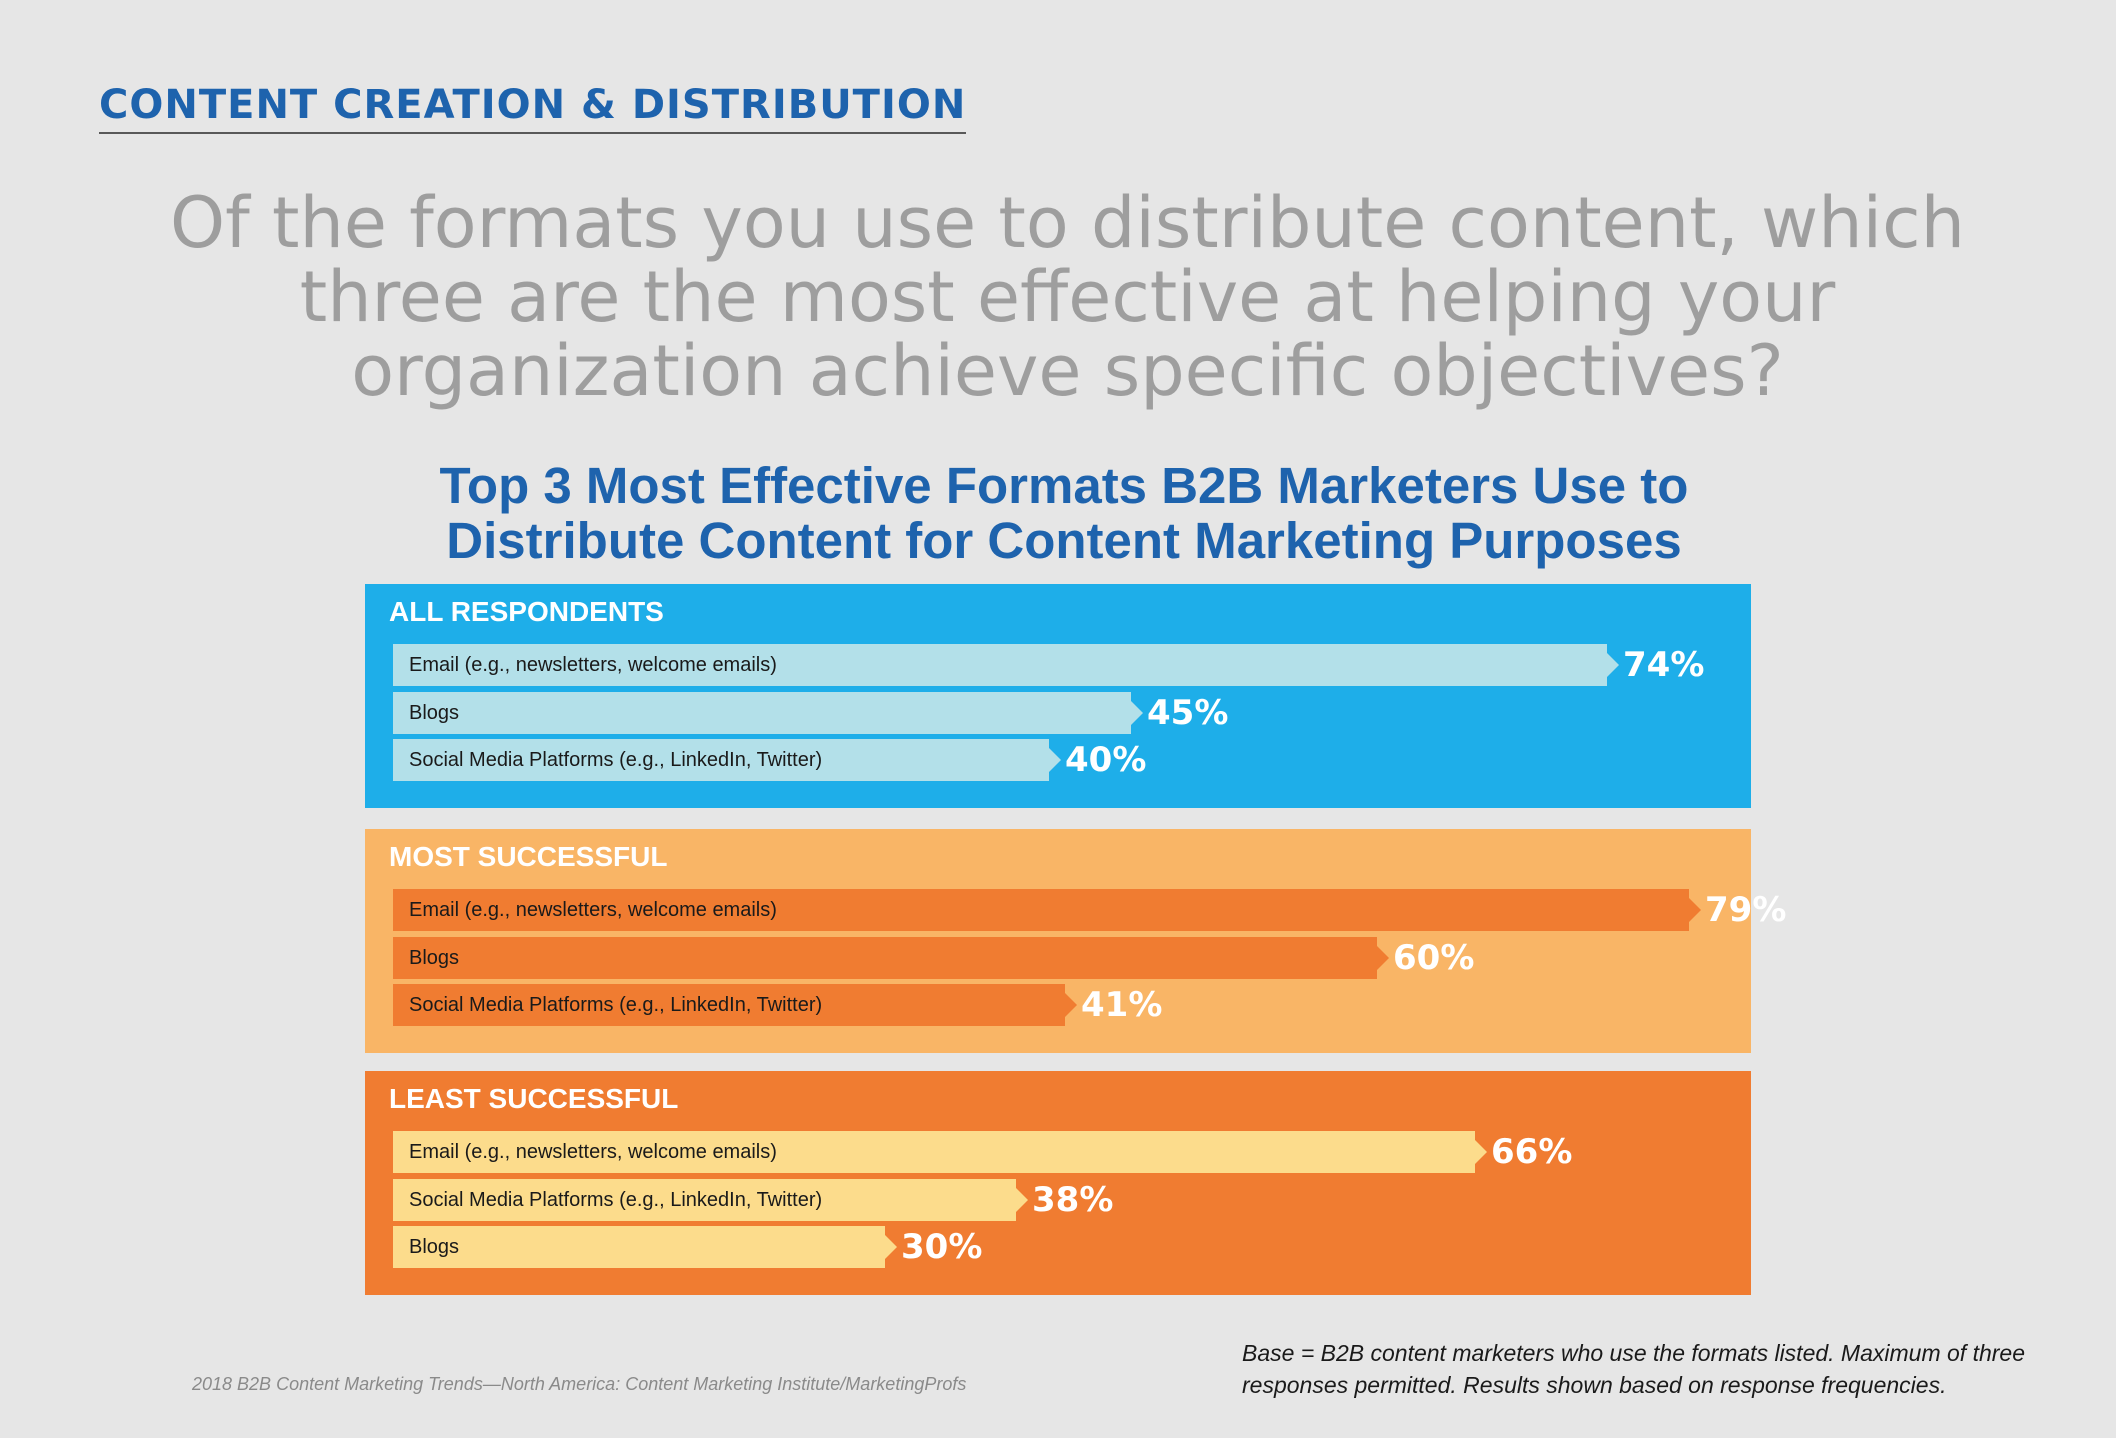  I want to click on bar-value-label: 41%, so click(1122, 1005).